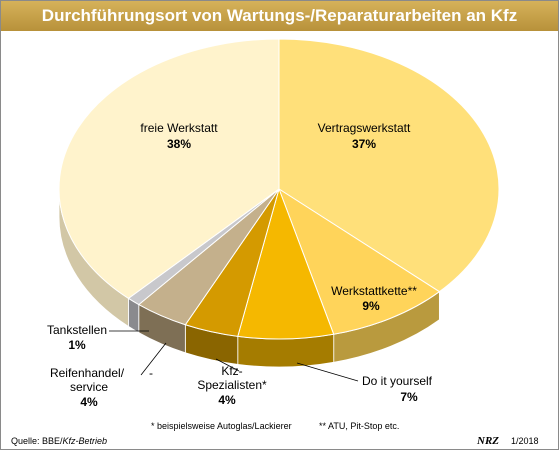 This screenshot has height=450, width=559. Describe the element at coordinates (87, 373) in the screenshot. I see `label-reifenhandel-name1: Reifenhandel/` at that location.